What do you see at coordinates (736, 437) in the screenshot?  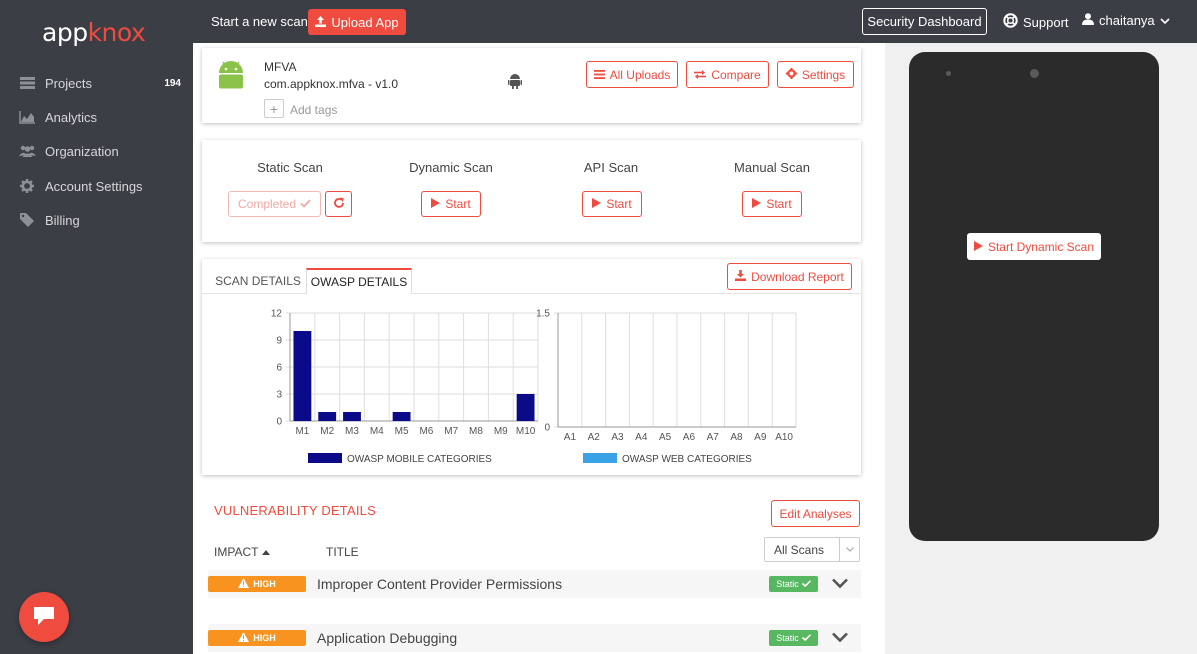 I see `x-tick-label: A8` at bounding box center [736, 437].